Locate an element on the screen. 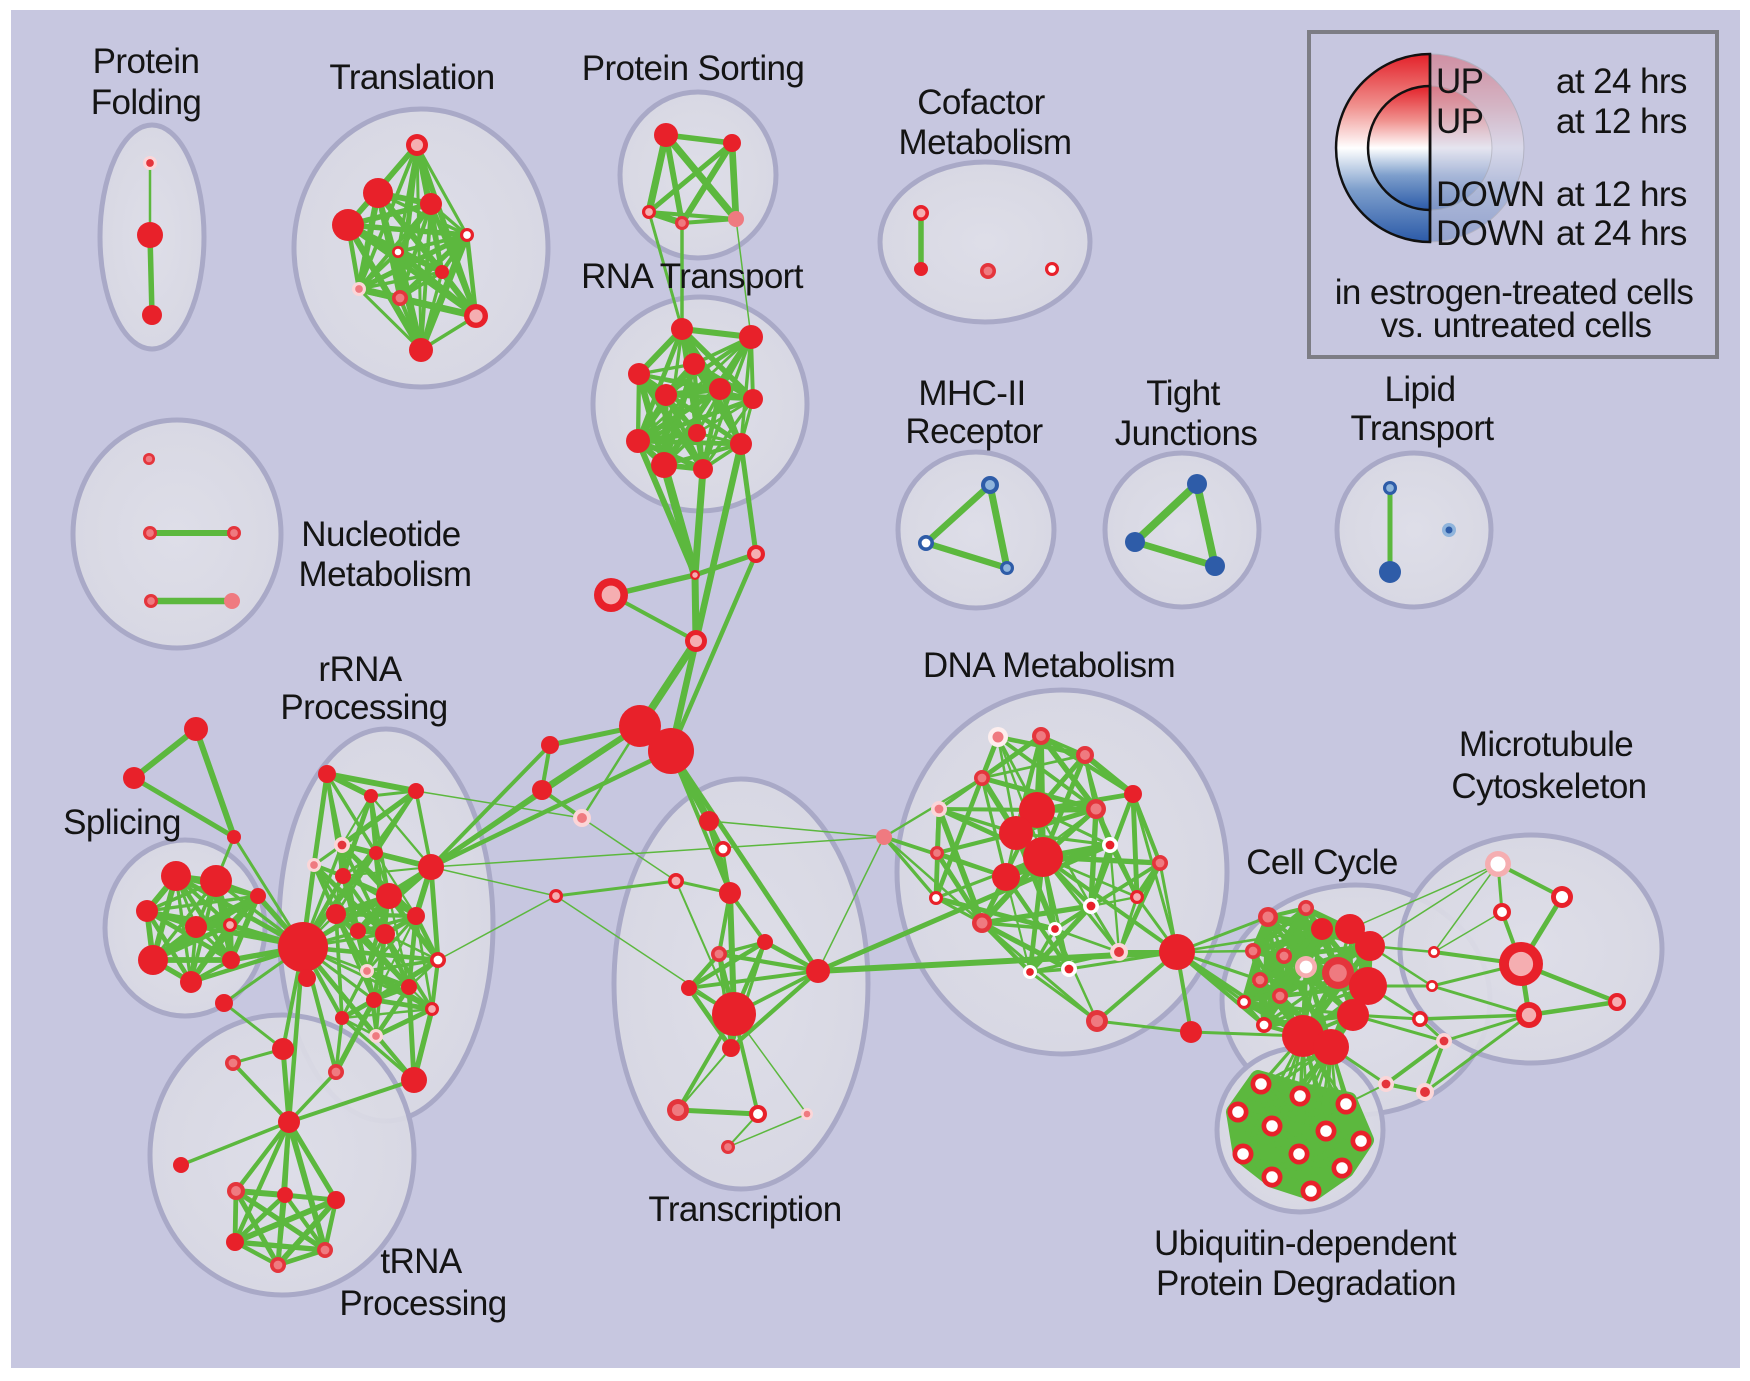  svg-text: Ubiquitin-dependent is located at coordinates (1305, 1243).